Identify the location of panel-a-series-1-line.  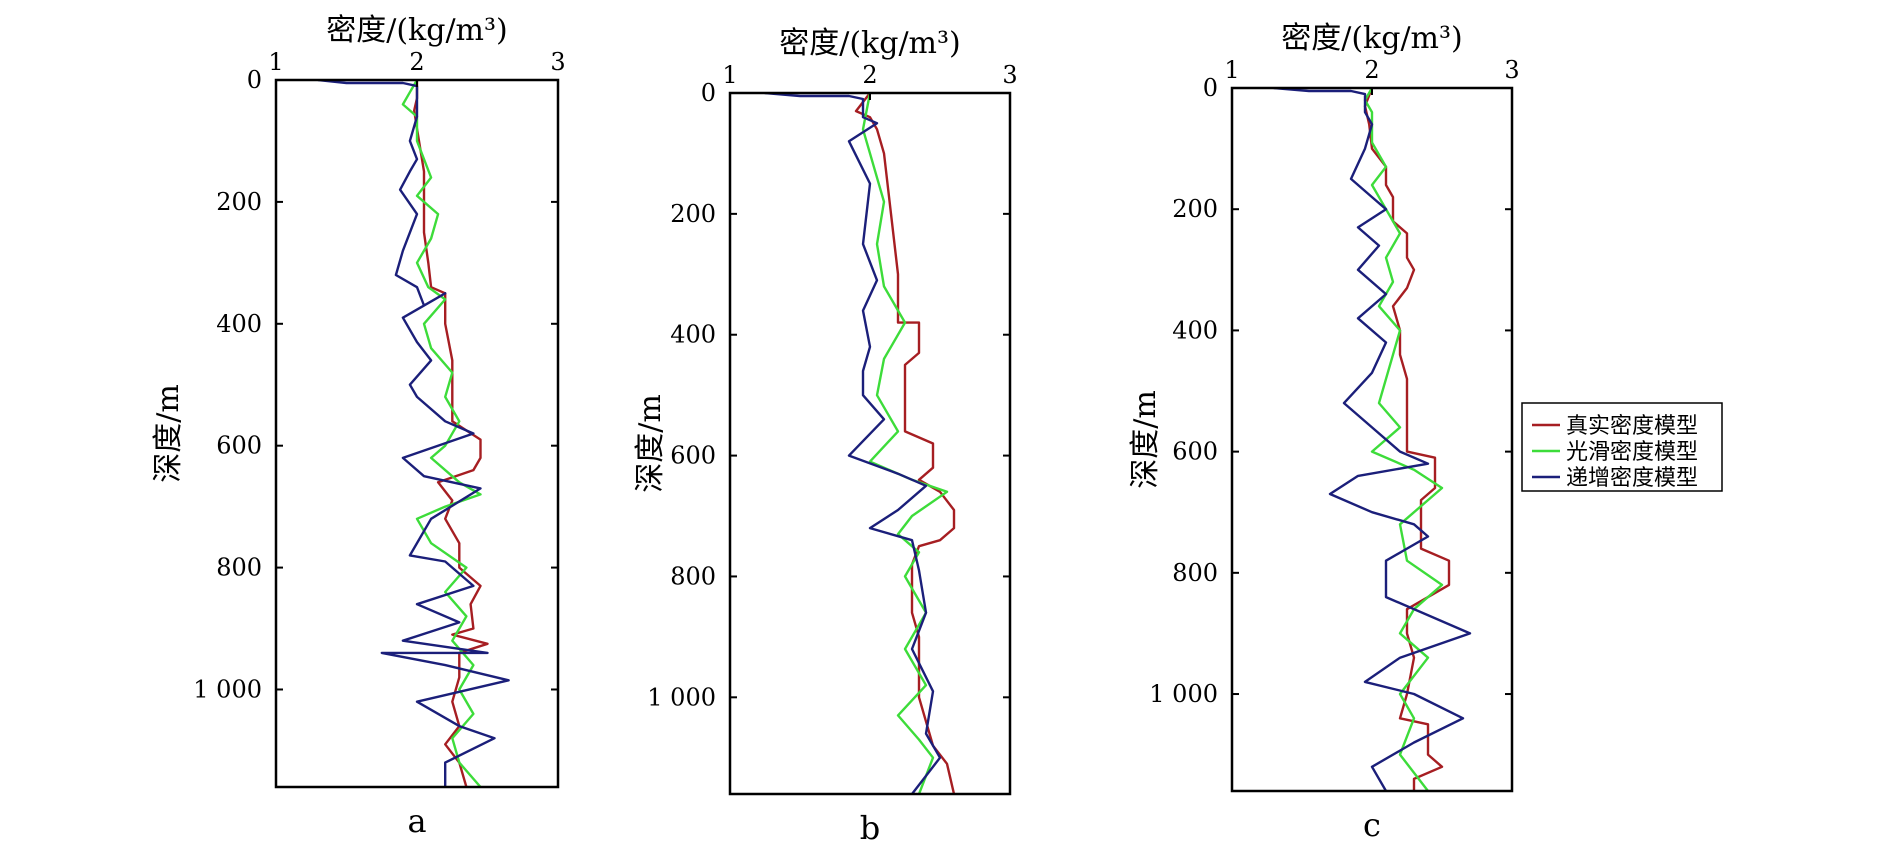
(441, 433).